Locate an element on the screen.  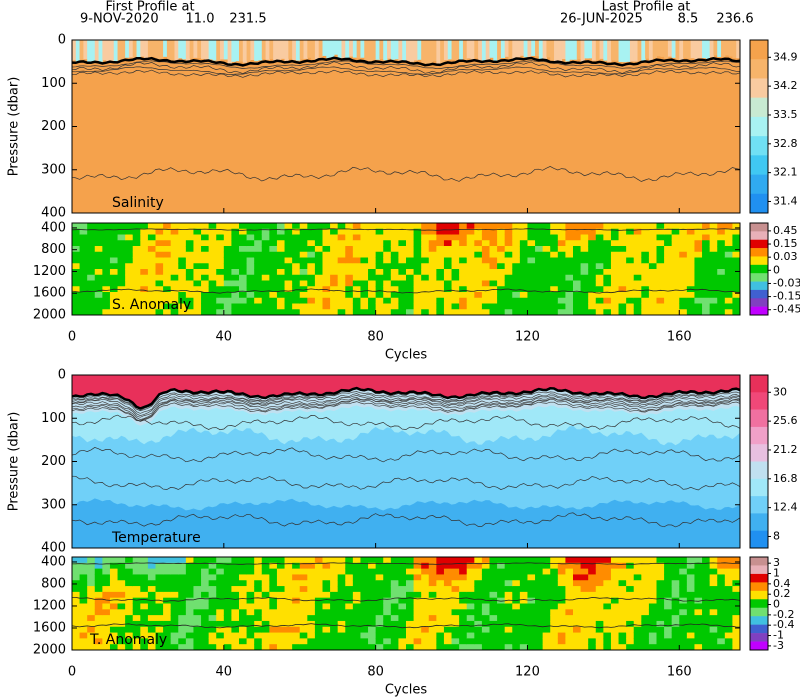
x-tick-label: 120 is located at coordinates (527, 337).